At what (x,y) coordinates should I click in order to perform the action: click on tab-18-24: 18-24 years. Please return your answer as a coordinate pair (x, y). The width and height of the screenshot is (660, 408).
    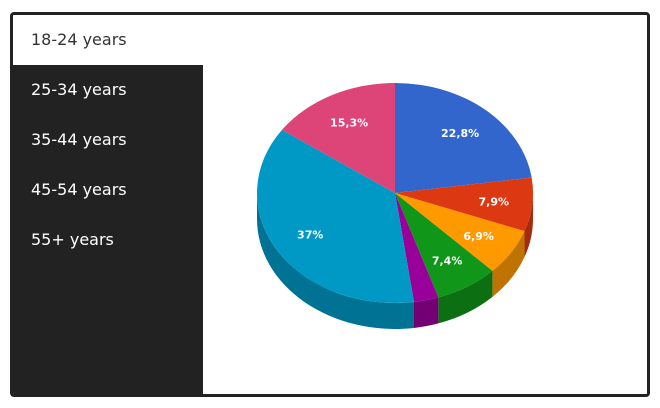
    Looking at the image, I should click on (330, 40).